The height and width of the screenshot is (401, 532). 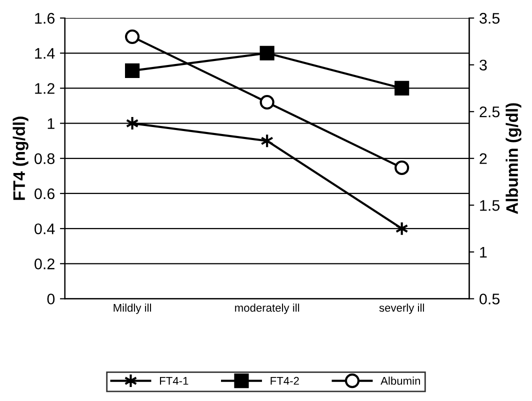 I want to click on y2-tick-label: 2, so click(x=483, y=158).